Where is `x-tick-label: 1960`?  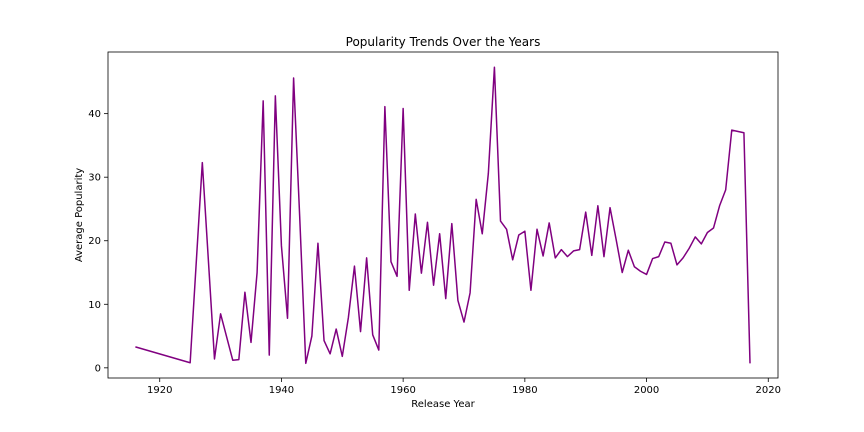
x-tick-label: 1960 is located at coordinates (402, 390).